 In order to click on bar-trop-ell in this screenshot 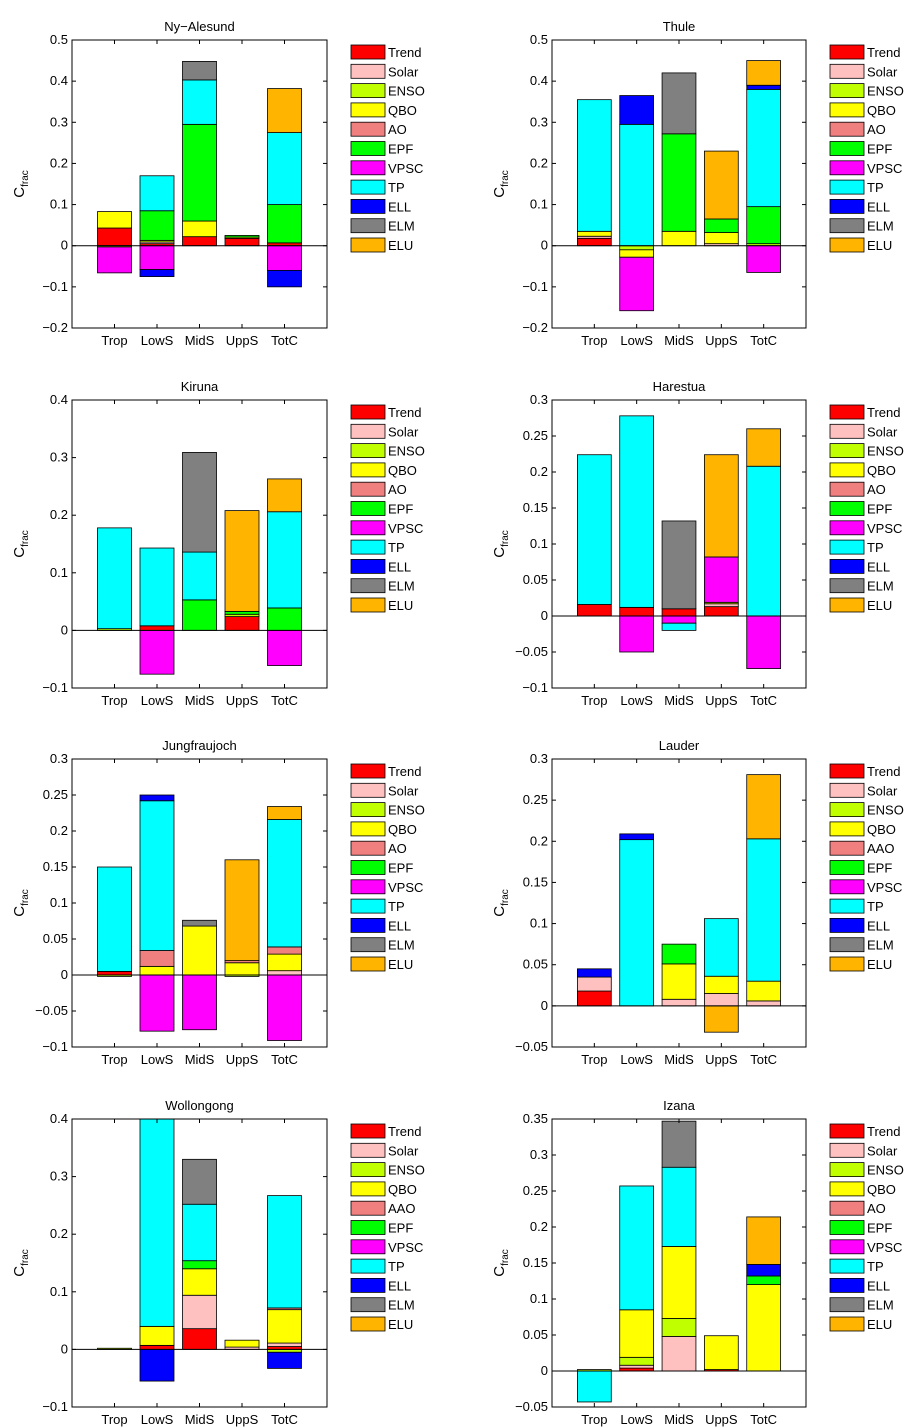, I will do `click(594, 973)`.